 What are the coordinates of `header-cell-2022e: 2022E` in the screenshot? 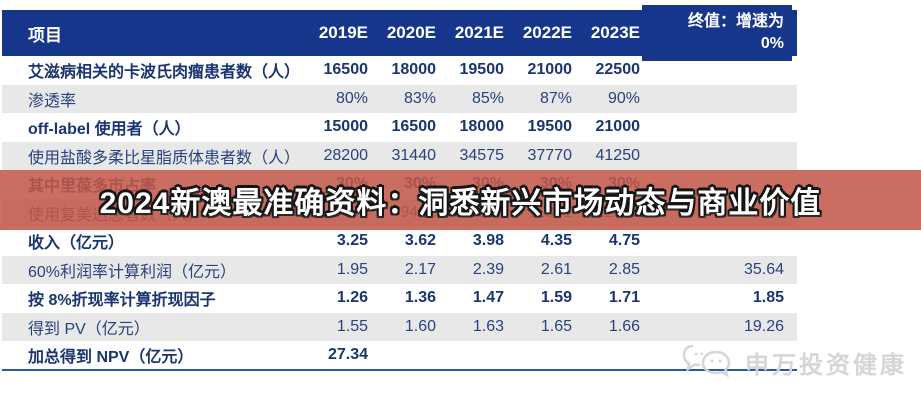 It's located at (547, 32).